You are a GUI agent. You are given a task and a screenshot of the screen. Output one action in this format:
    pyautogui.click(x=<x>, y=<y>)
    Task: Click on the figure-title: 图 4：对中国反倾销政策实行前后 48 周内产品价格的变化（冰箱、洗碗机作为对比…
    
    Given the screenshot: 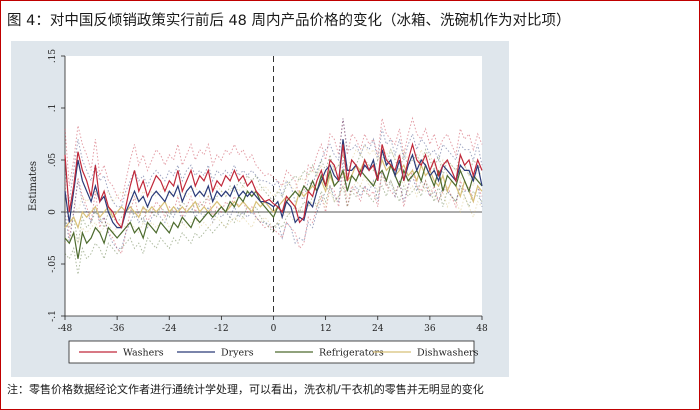 What is the action you would take?
    pyautogui.click(x=289, y=21)
    